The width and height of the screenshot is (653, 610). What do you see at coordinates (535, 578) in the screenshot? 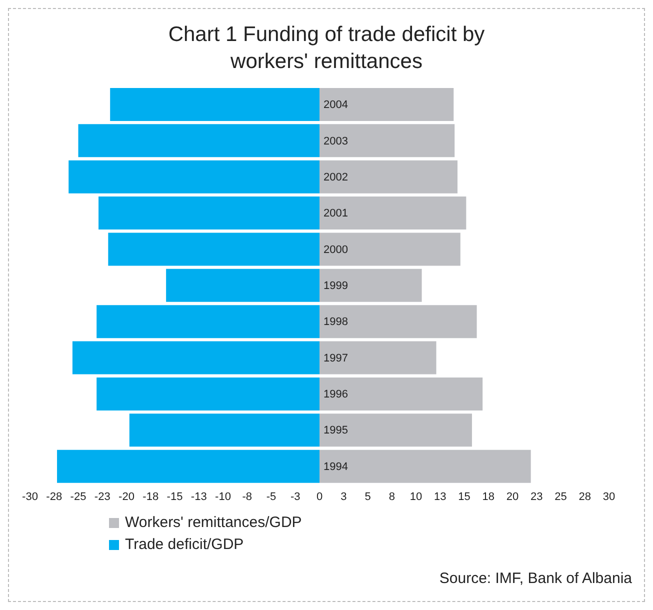
I see `source-note: Source: IMF, Bank of Albania` at bounding box center [535, 578].